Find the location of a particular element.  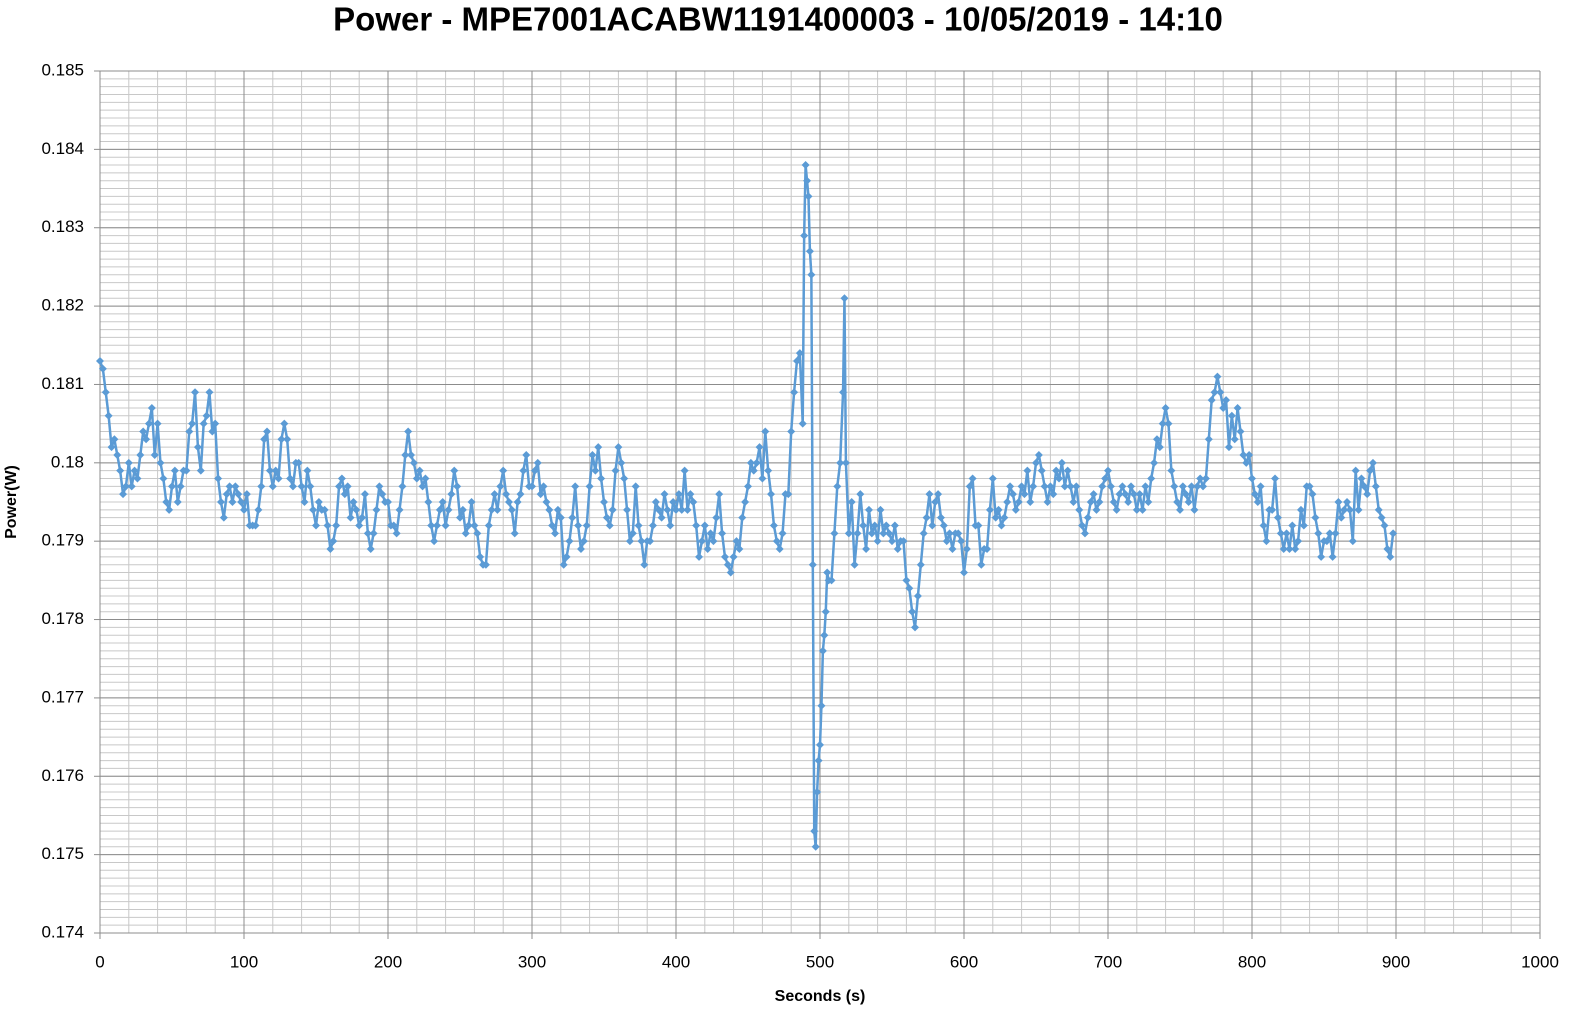

x-tick-label: 800 is located at coordinates (1252, 961).